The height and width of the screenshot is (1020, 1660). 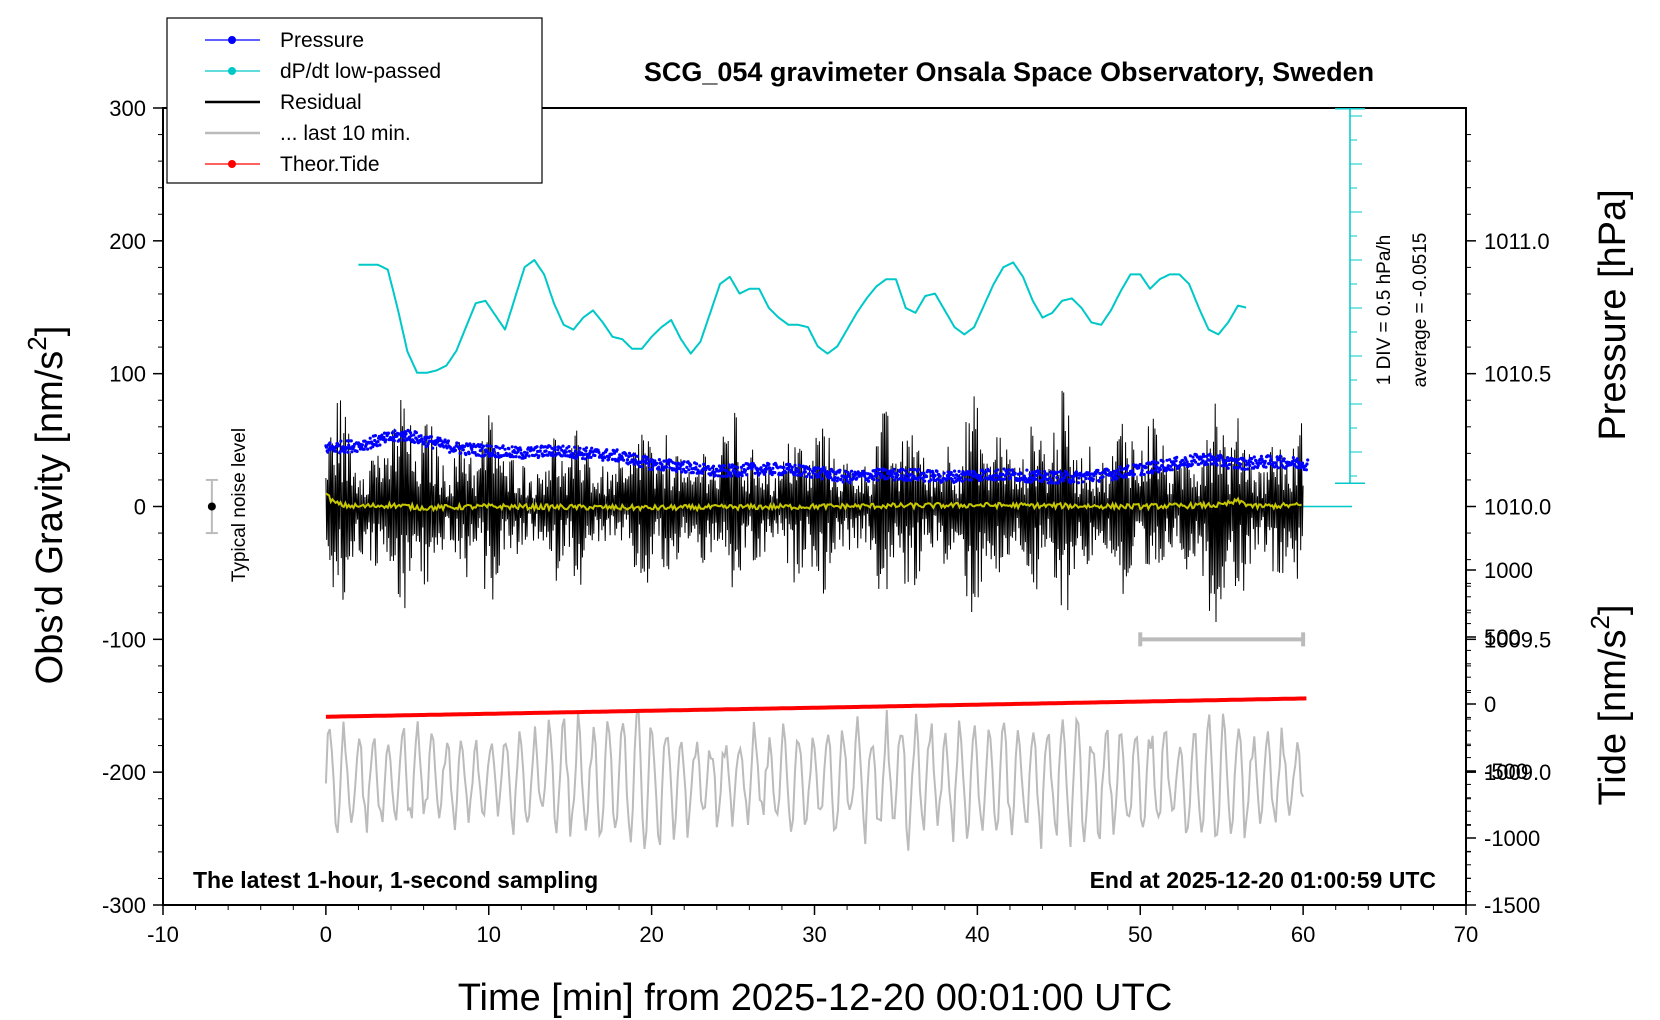 What do you see at coordinates (326, 934) in the screenshot?
I see `x-tick-label: 0` at bounding box center [326, 934].